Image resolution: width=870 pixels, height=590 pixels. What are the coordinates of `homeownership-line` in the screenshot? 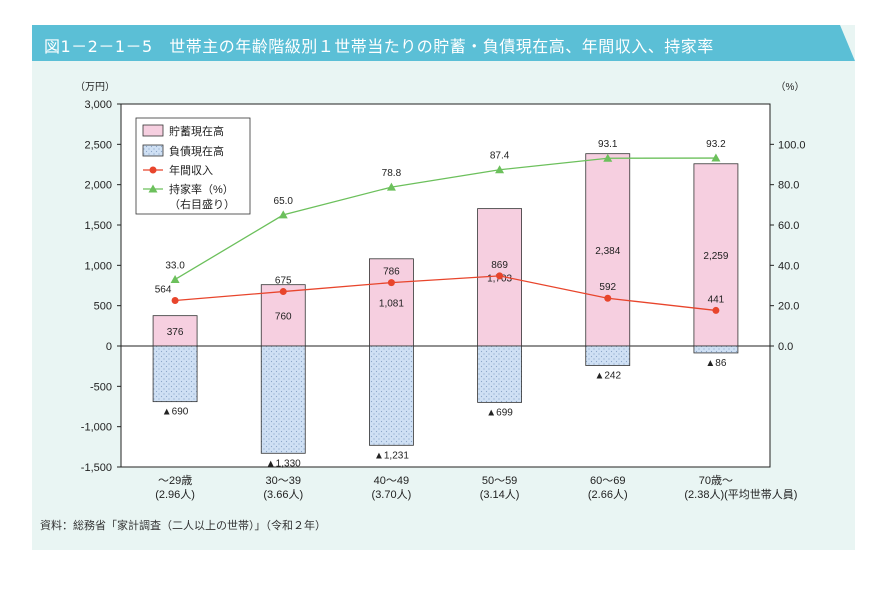 It's located at (445, 219).